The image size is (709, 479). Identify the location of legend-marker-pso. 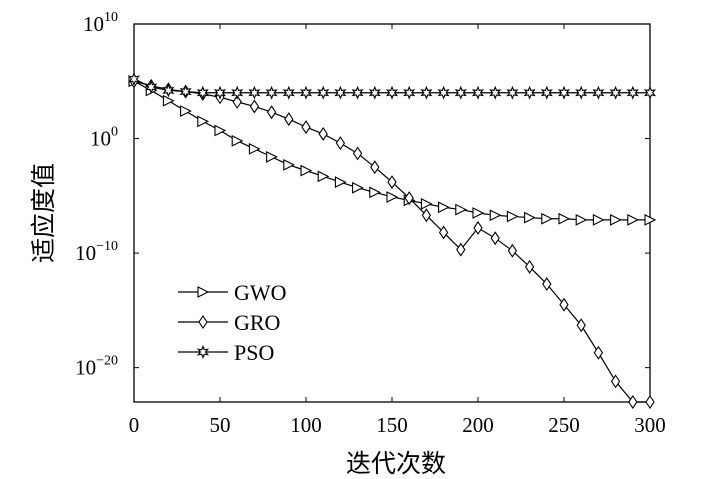
(203, 352).